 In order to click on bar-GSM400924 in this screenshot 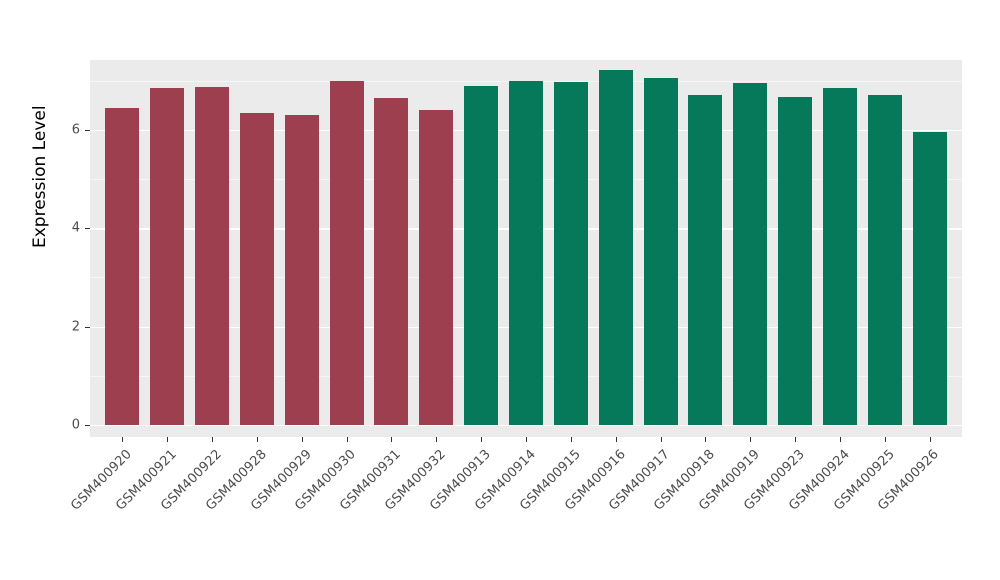, I will do `click(839, 256)`.